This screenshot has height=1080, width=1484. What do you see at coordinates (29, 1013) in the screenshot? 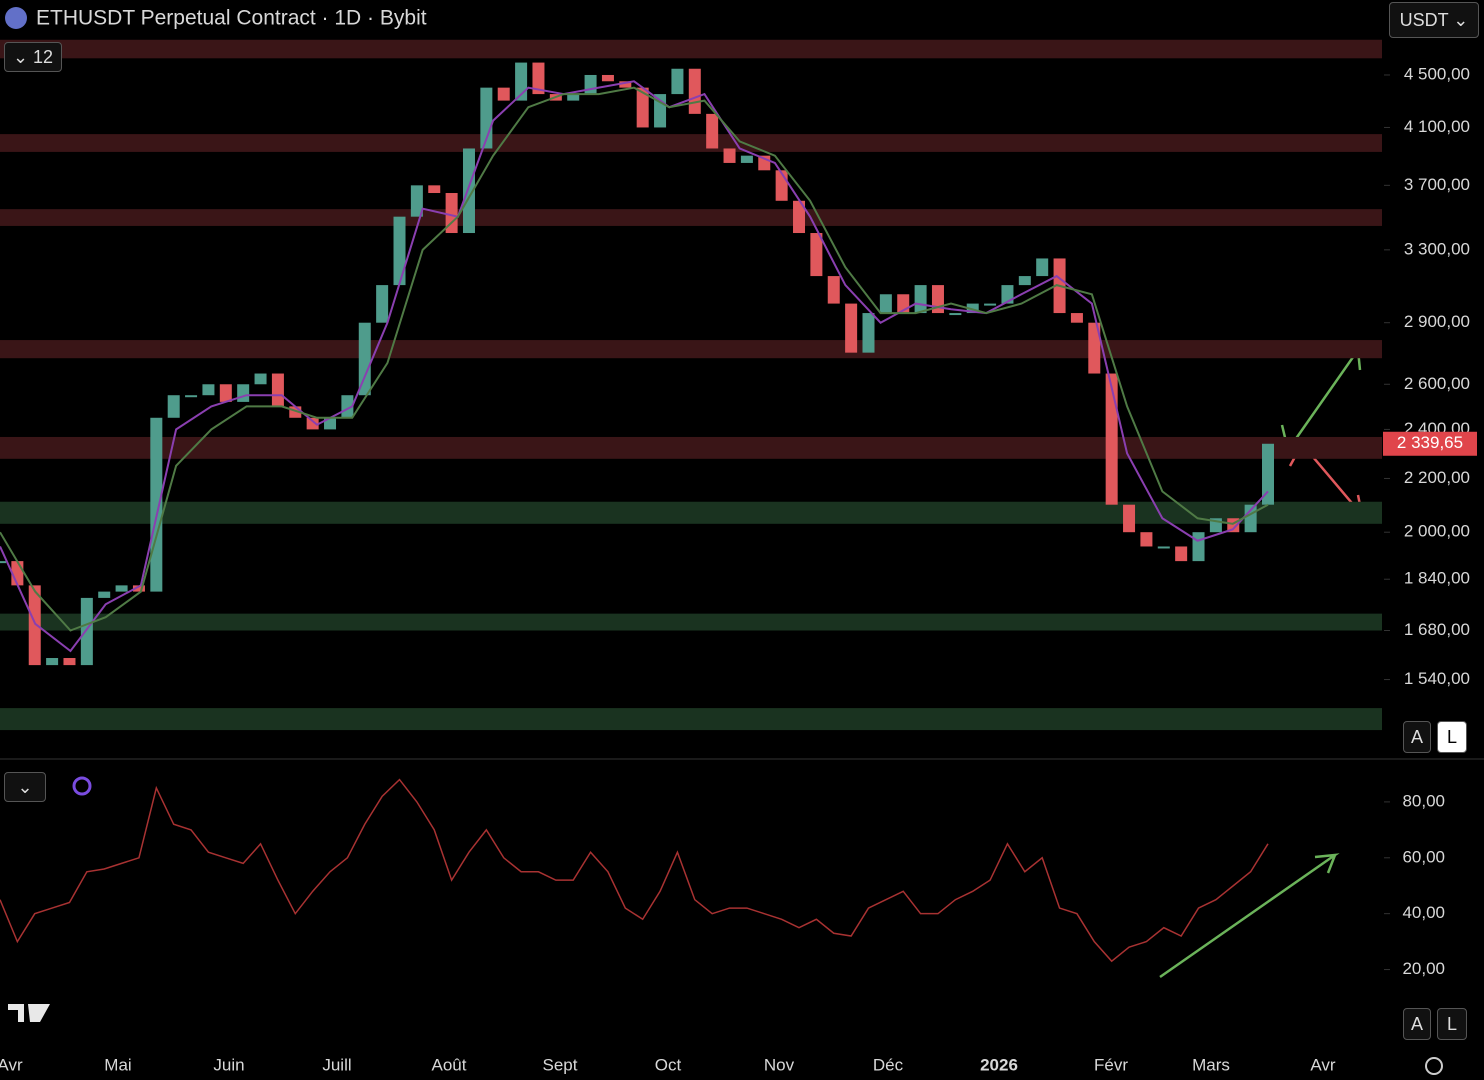
I see `logo` at bounding box center [29, 1013].